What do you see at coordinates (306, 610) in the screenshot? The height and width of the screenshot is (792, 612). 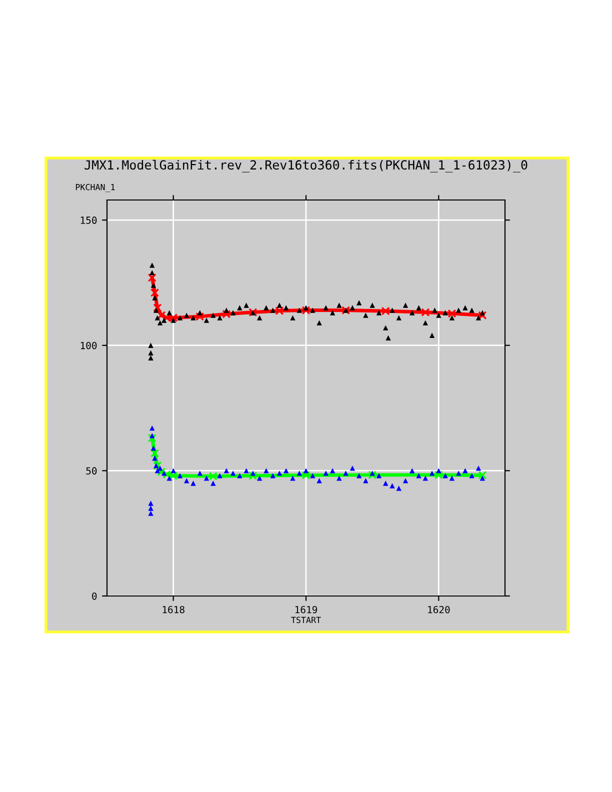 I see `x-tick-label: 1619` at bounding box center [306, 610].